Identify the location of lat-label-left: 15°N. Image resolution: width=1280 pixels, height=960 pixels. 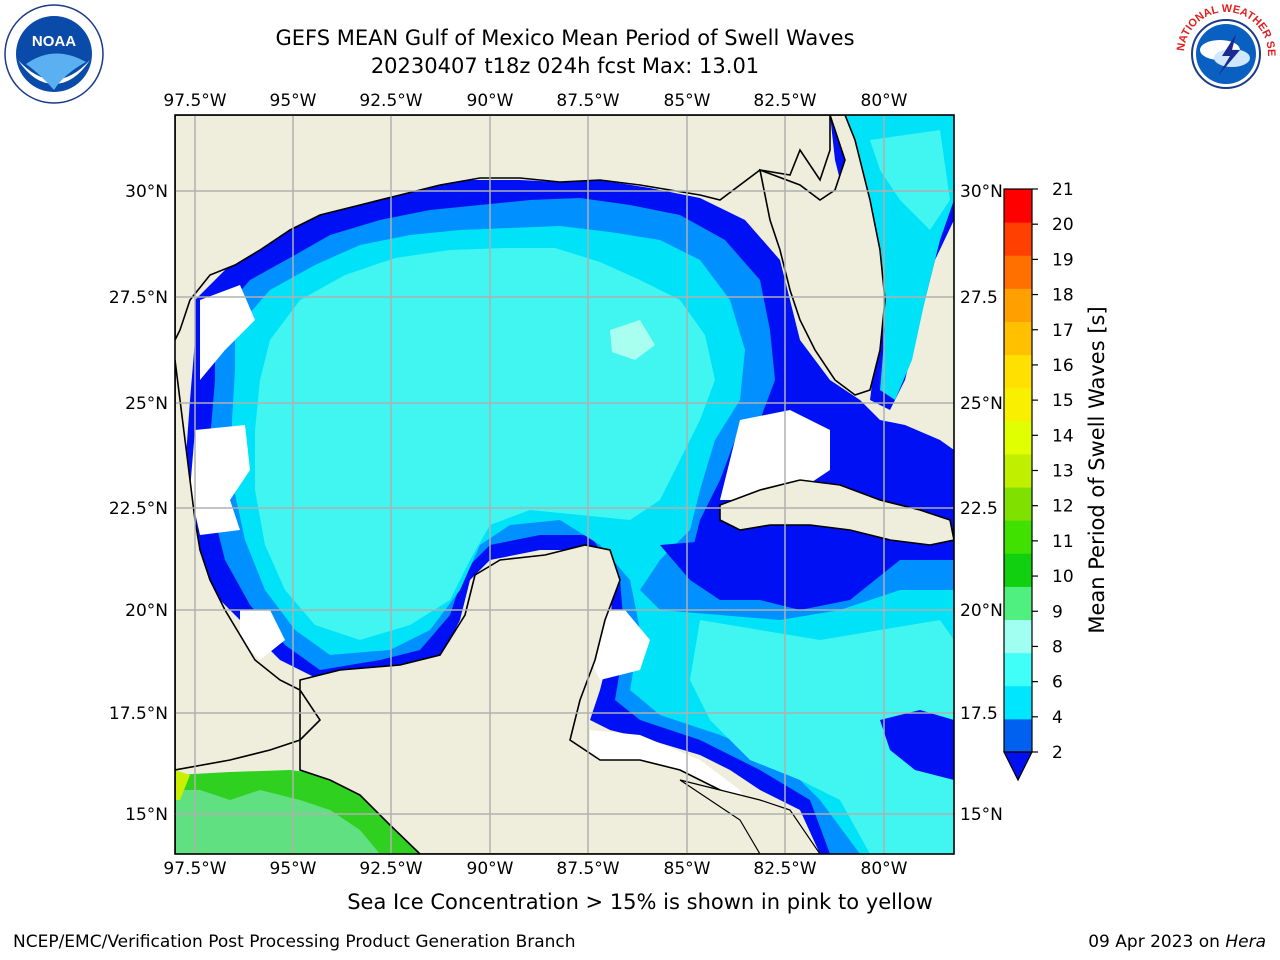
(146, 815).